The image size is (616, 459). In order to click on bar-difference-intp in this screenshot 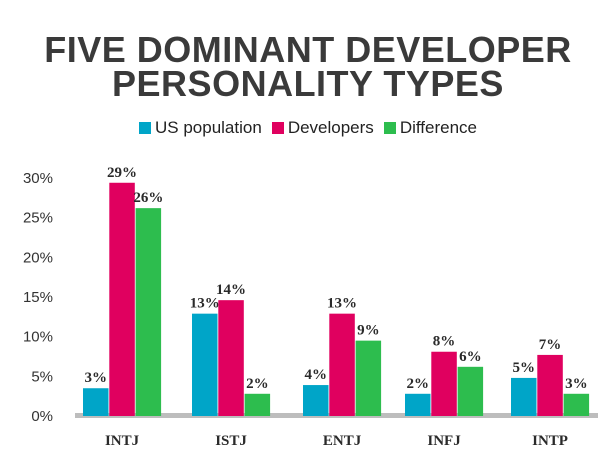, I will do `click(576, 404)`.